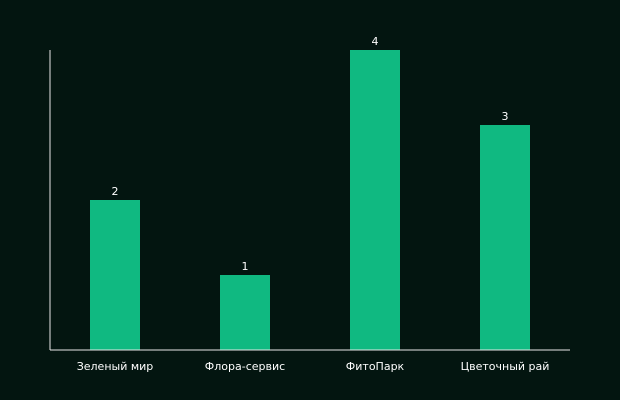  Describe the element at coordinates (245, 366) in the screenshot. I see `x-tick-label: Флора-сервис` at that location.